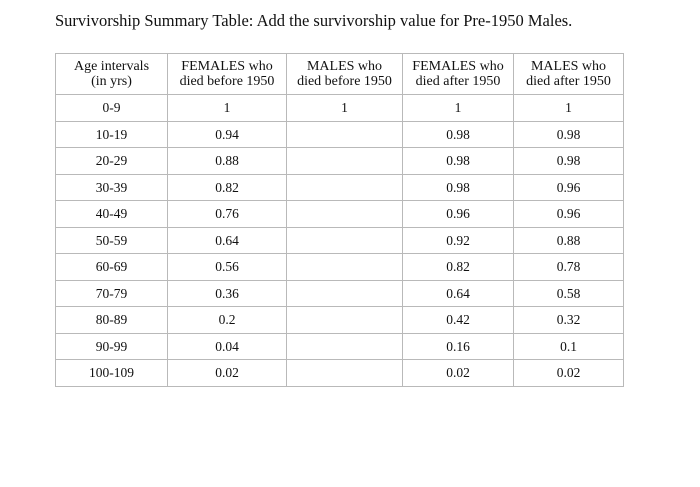 This screenshot has height=487, width=700. Describe the element at coordinates (227, 293) in the screenshot. I see `females-before-1950-cell: 0.36` at that location.